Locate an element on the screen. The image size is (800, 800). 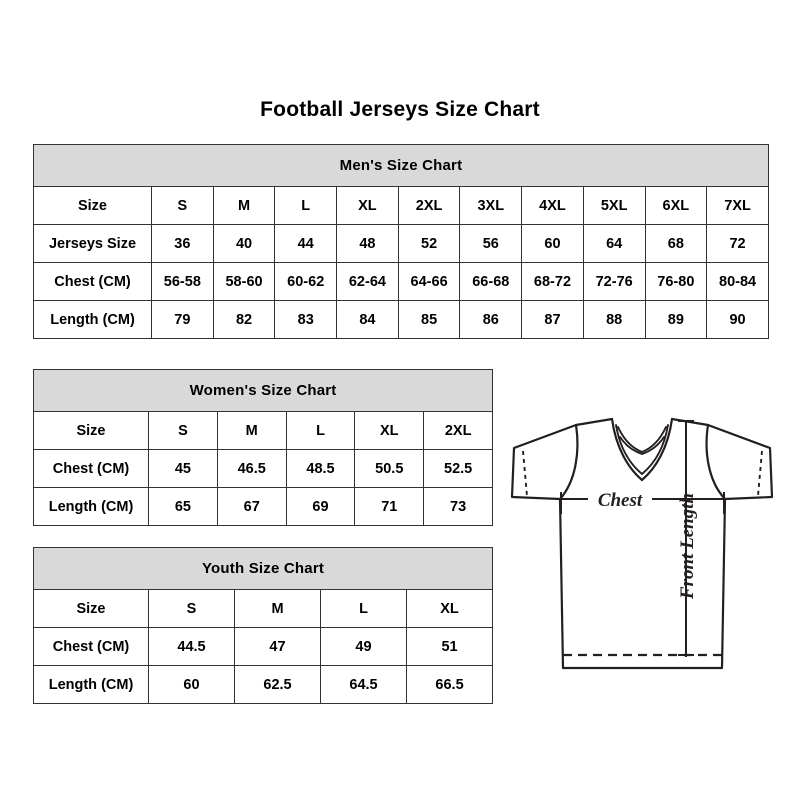
men-cell-value: 87 is located at coordinates (552, 319).